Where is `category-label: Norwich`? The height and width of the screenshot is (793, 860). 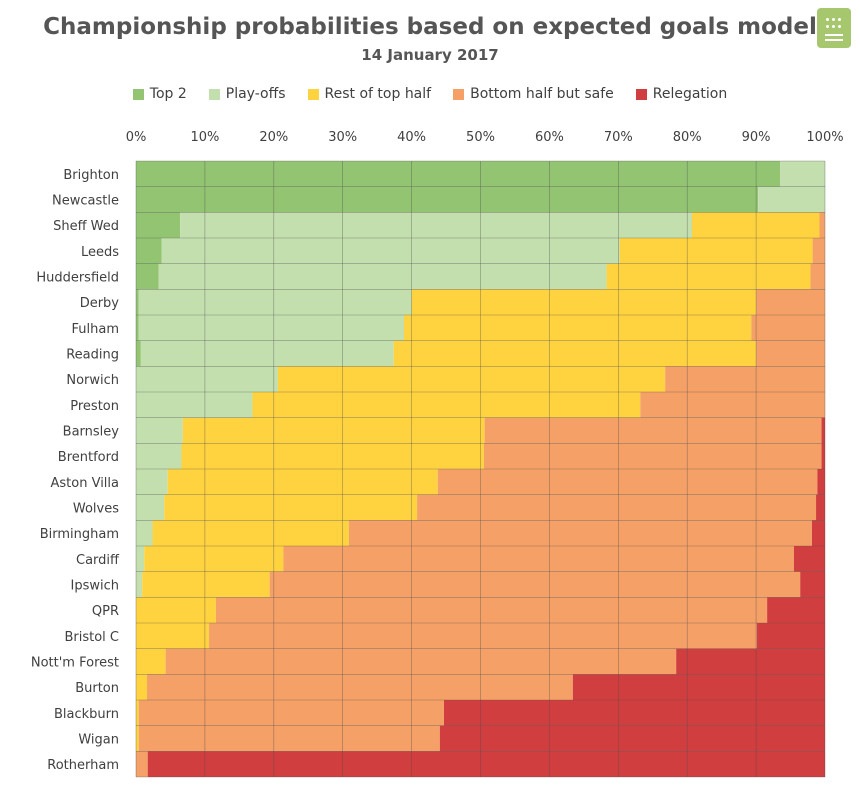
category-label: Norwich is located at coordinates (92, 380).